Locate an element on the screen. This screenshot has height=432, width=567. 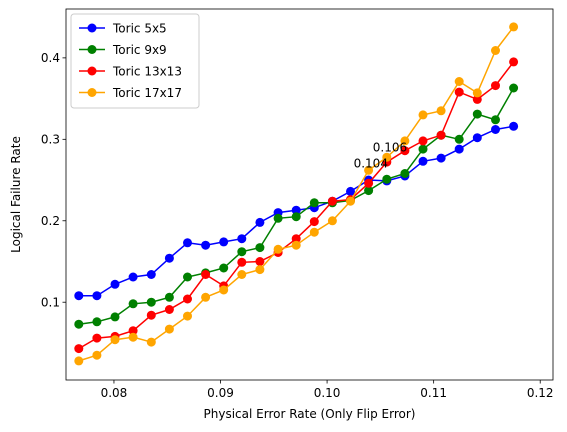
x-tick-label: 0.10 is located at coordinates (327, 393).